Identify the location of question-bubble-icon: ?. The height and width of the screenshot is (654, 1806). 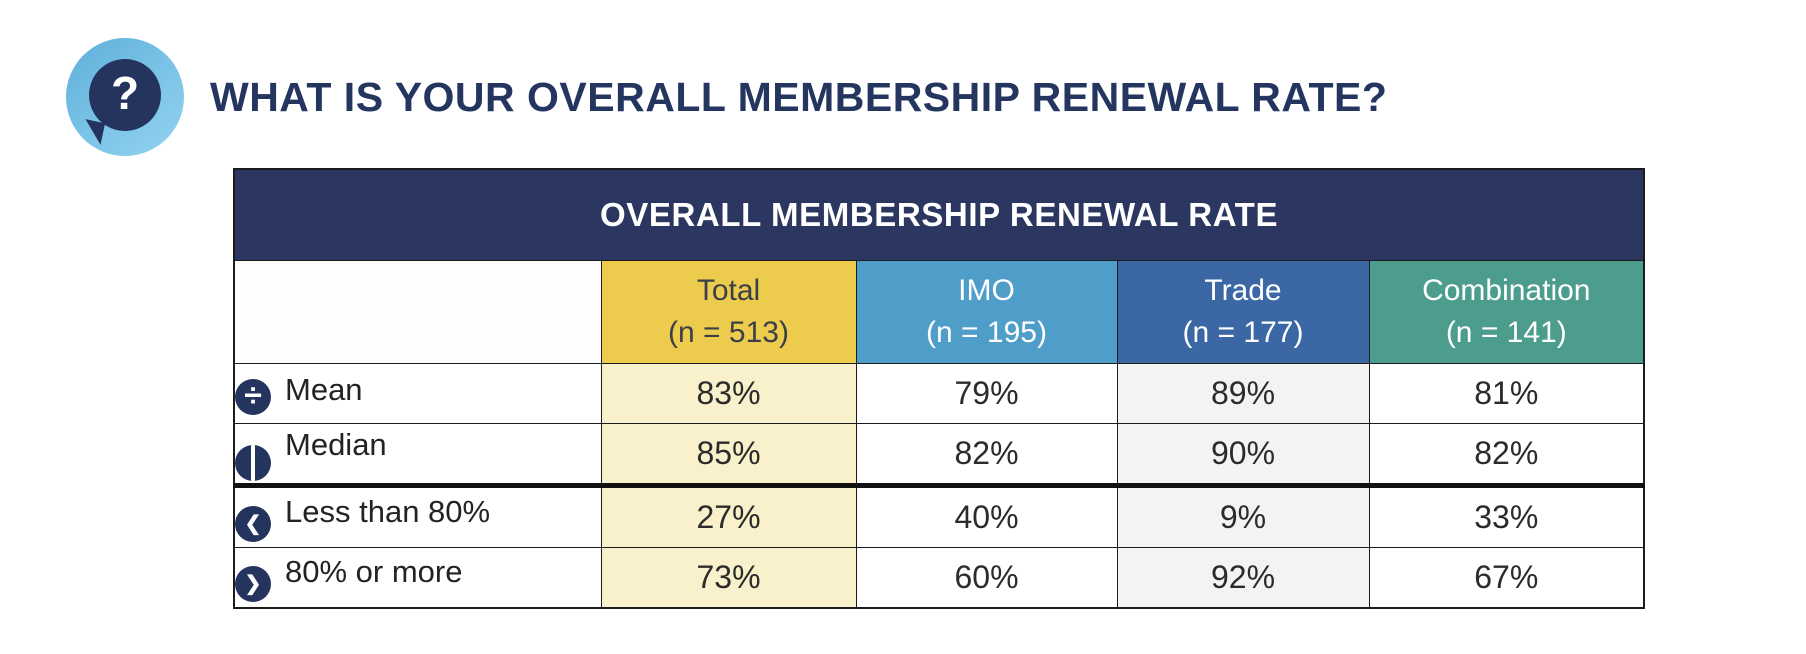
(125, 97).